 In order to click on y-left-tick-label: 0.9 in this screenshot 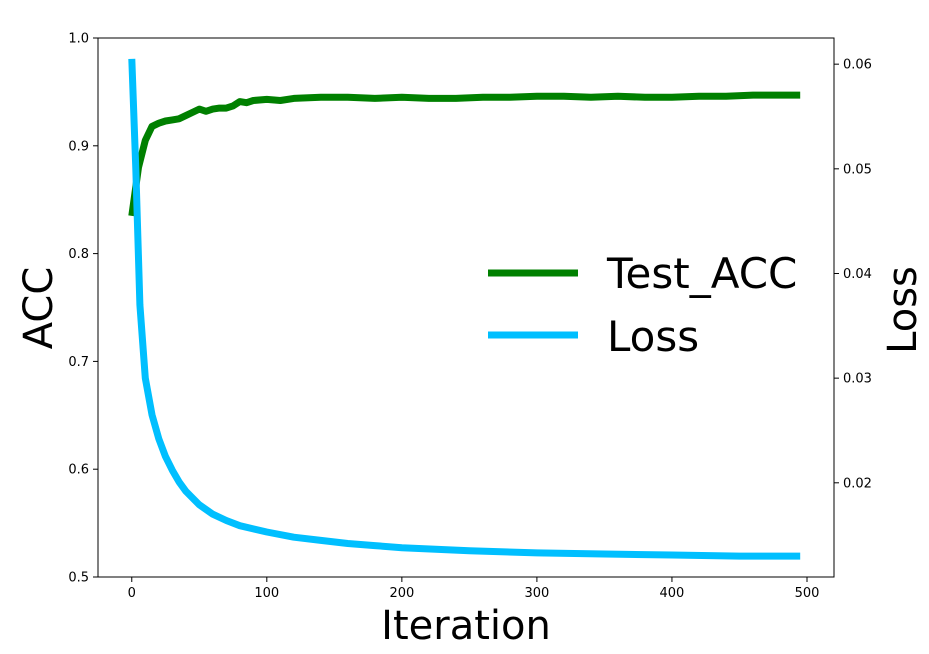, I will do `click(78, 146)`.